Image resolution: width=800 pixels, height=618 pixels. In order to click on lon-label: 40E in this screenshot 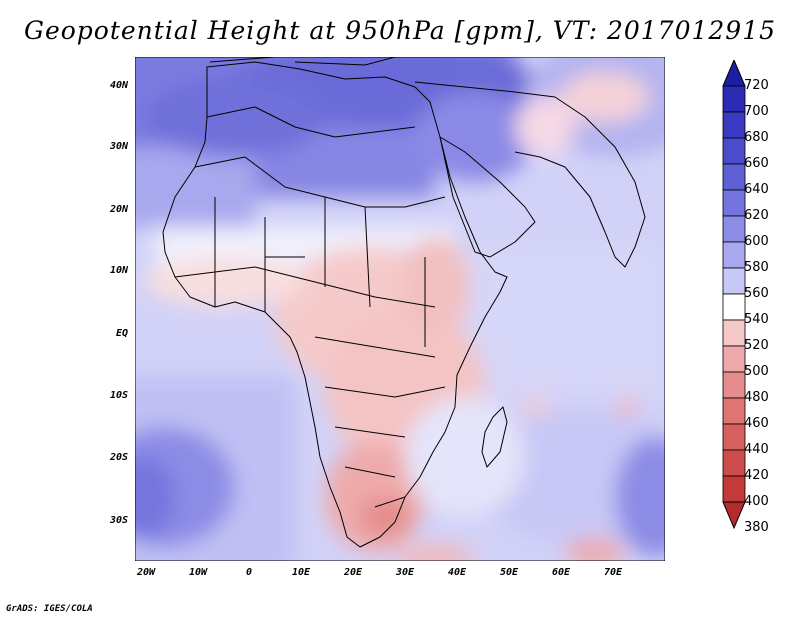, I will do `click(457, 572)`.